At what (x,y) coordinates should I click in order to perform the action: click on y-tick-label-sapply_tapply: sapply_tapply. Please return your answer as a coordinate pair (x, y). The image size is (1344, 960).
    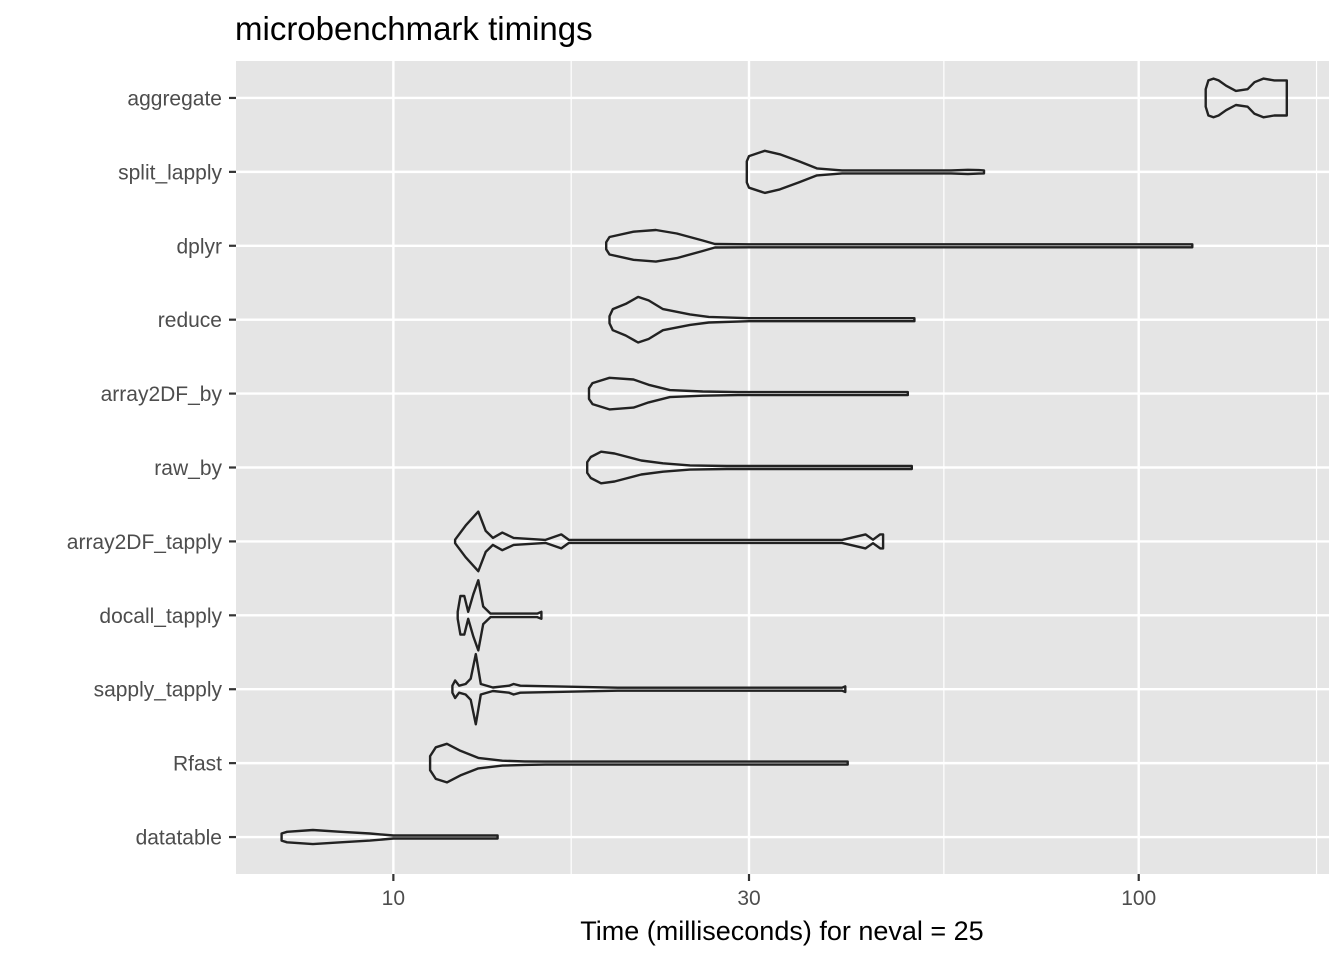
    Looking at the image, I should click on (158, 690).